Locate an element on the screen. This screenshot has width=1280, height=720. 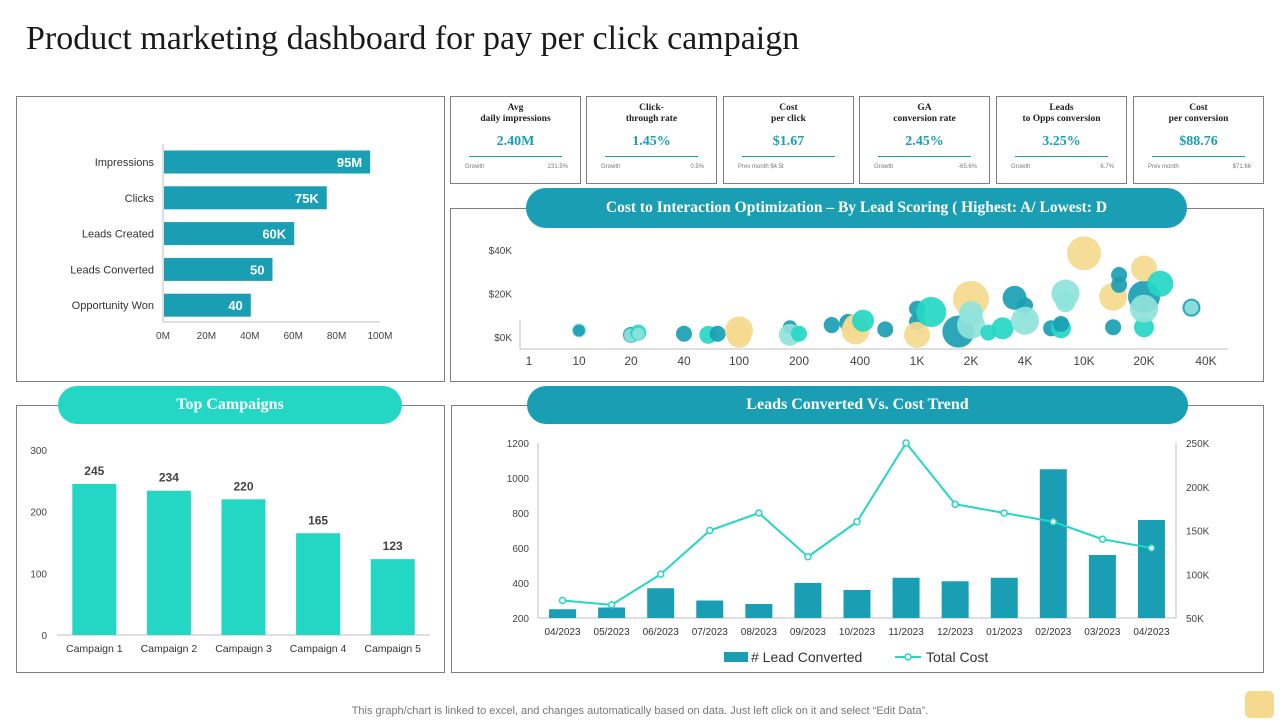
bubble-x-tick-label: 4K is located at coordinates (1025, 361).